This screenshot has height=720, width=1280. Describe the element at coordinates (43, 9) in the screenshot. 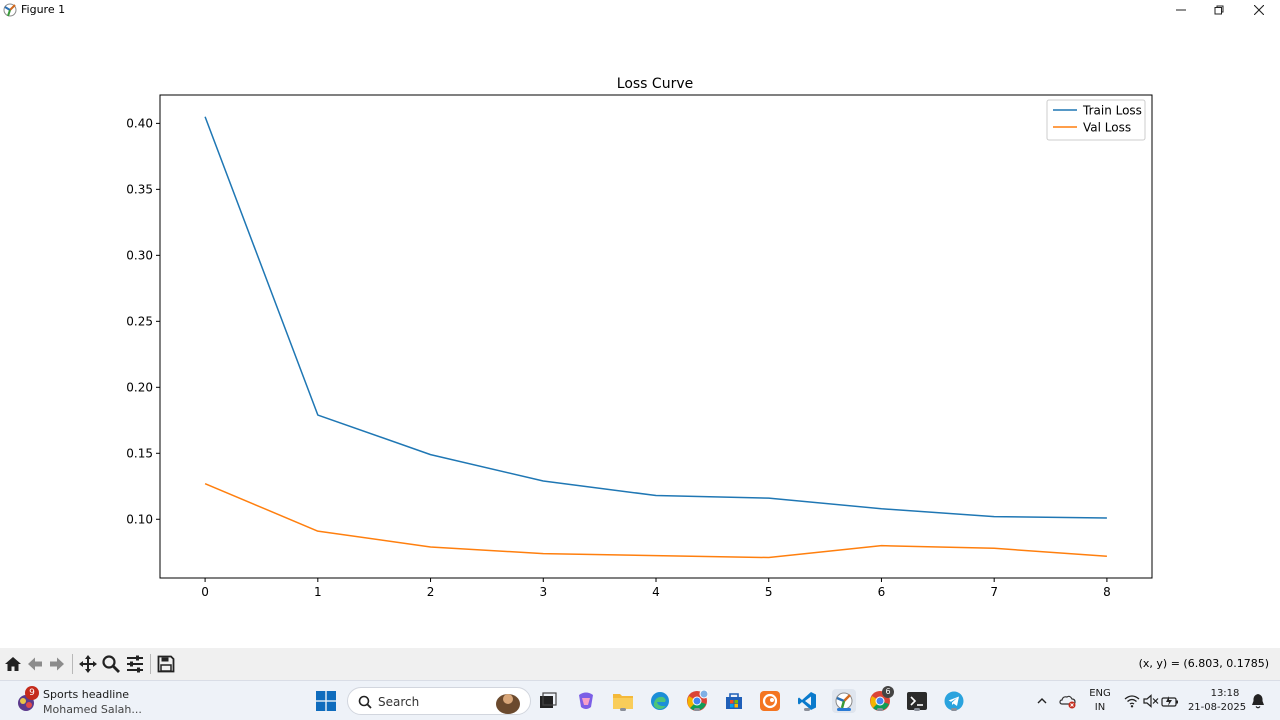

I see `window-title: Figure 1` at that location.